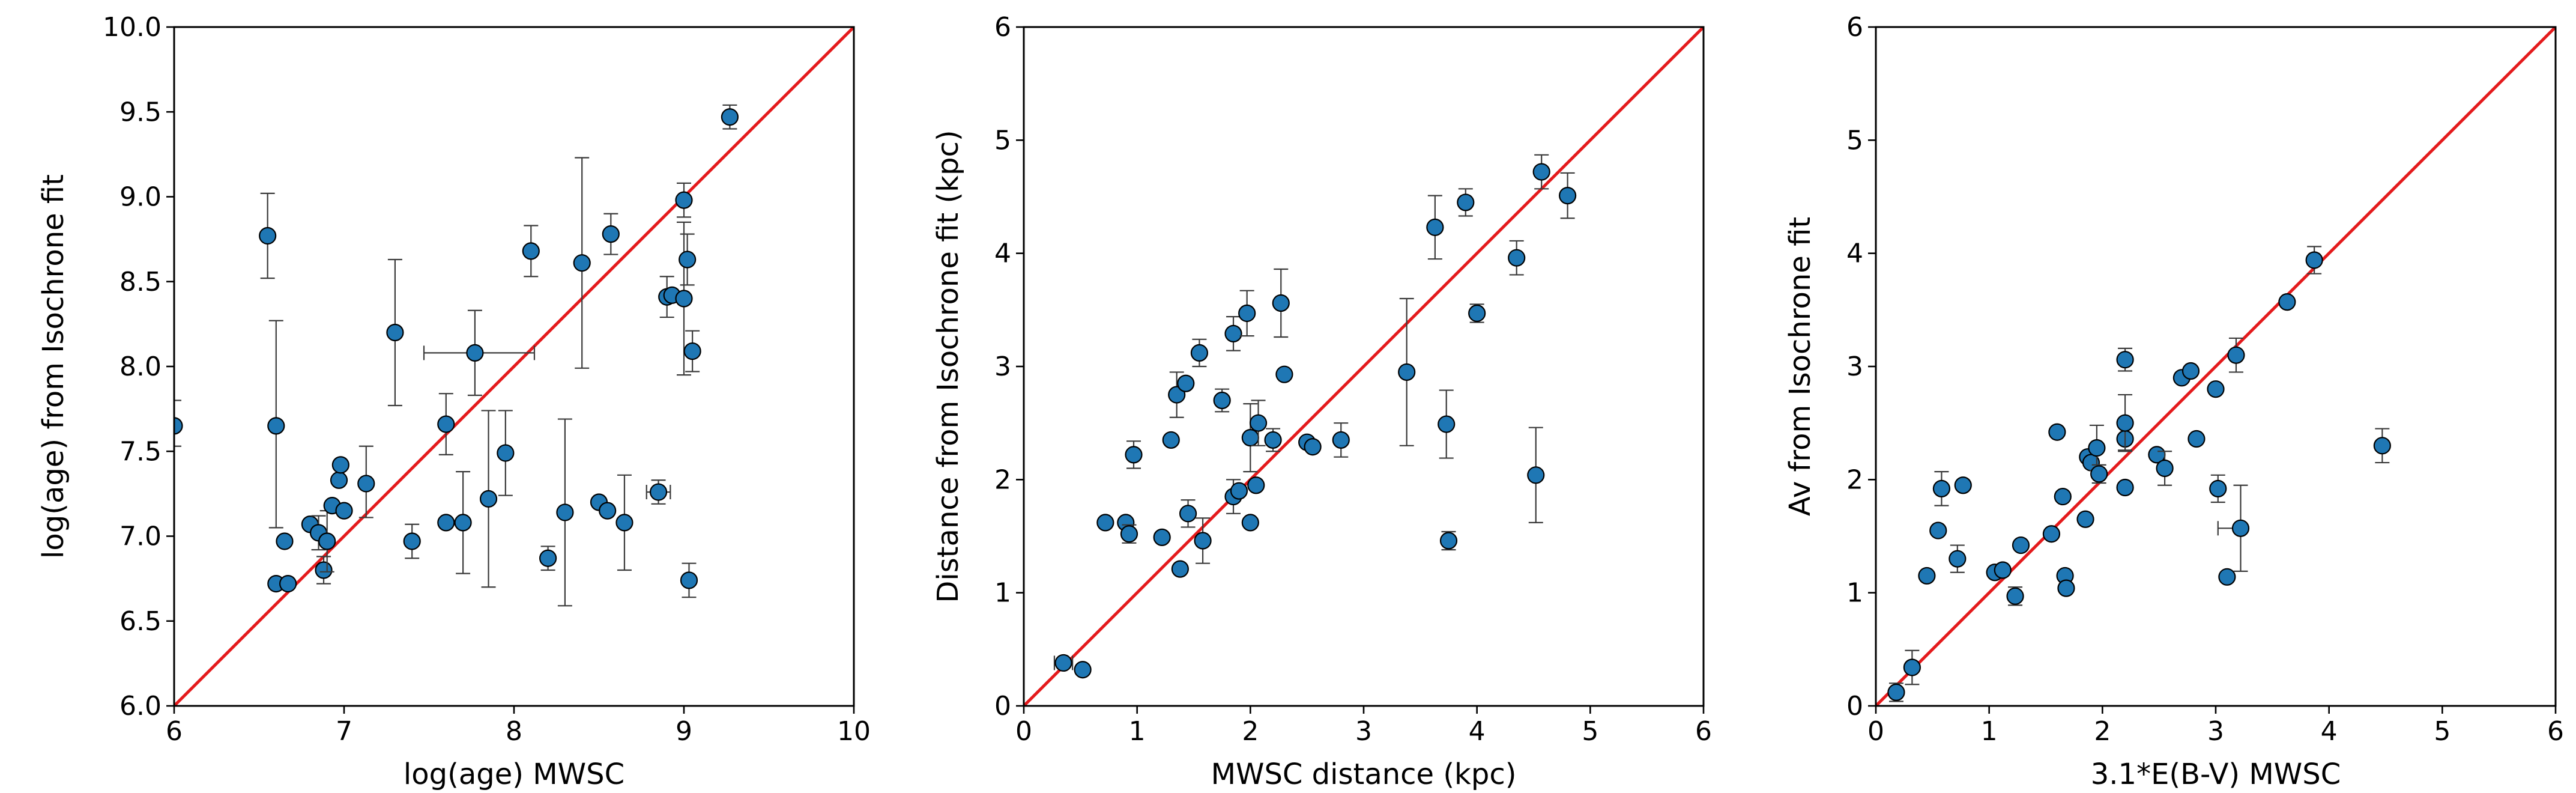 The image size is (2576, 793). I want to click on y-tick-label: 8.0, so click(140, 366).